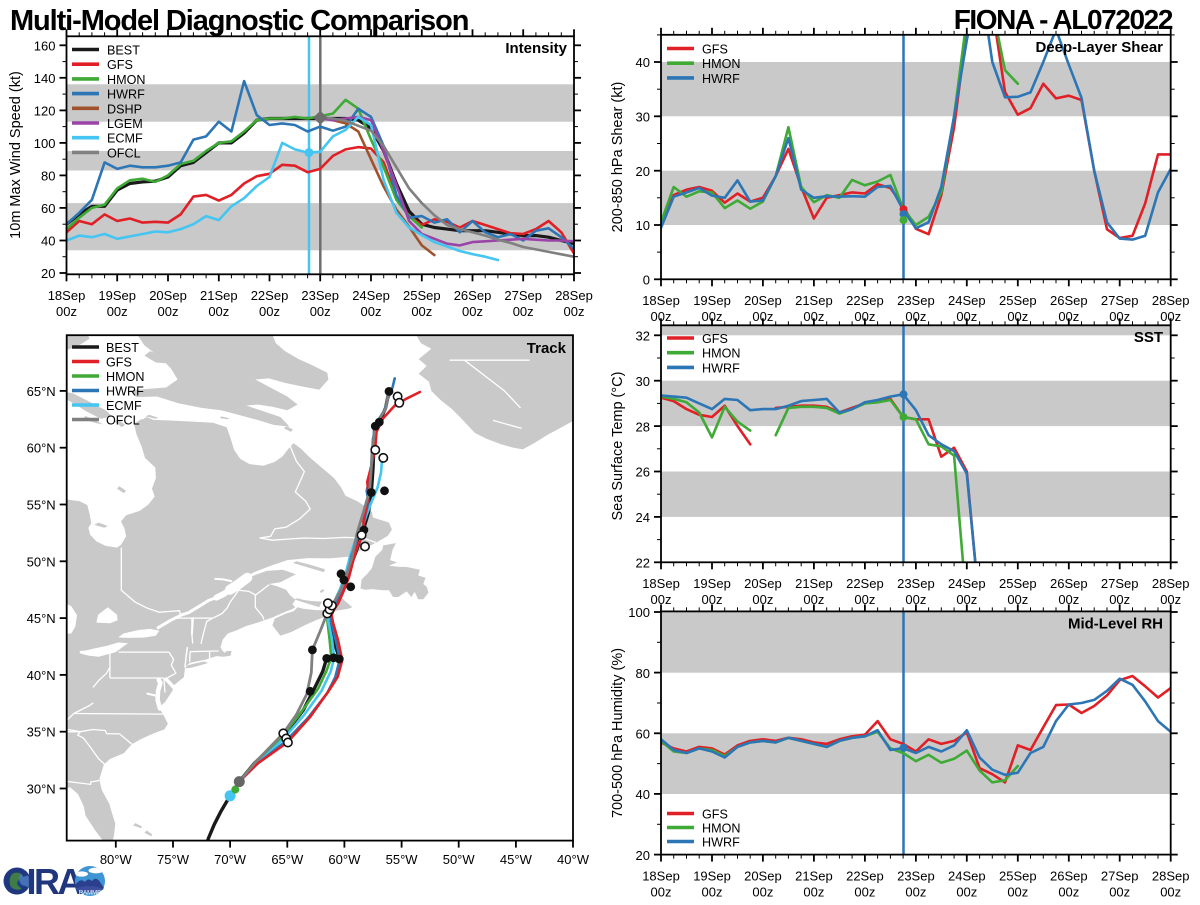 This screenshot has width=1200, height=905. I want to click on svg-text: 65°W, so click(287, 859).